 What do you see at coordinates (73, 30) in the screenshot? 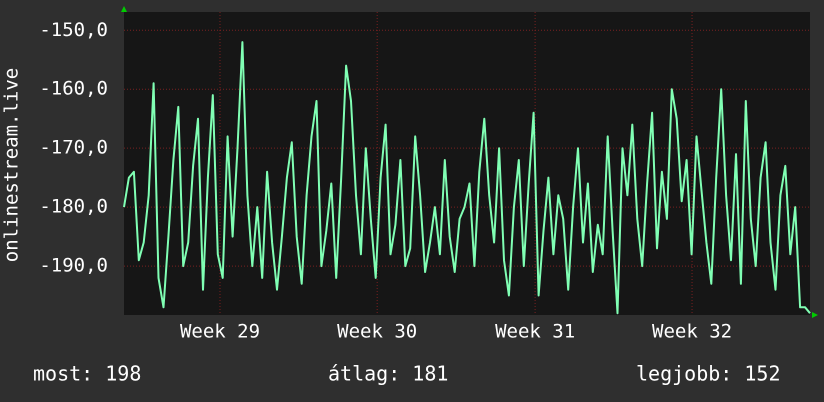
I see `y-tick-label: -150,0` at bounding box center [73, 30].